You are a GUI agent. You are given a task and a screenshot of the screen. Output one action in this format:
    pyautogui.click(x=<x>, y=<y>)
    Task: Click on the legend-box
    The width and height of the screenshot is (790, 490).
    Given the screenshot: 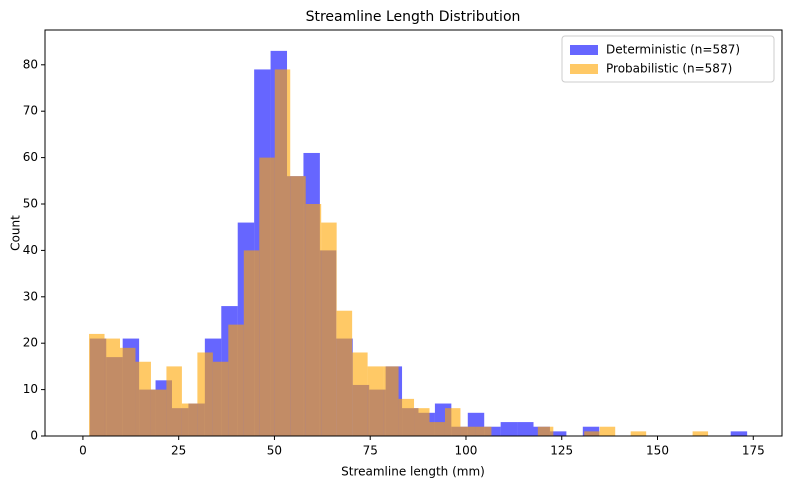 What is the action you would take?
    pyautogui.click(x=668, y=59)
    